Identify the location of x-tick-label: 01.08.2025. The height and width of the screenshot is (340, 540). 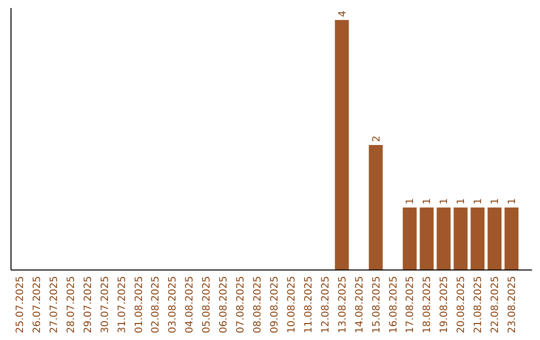
(139, 305).